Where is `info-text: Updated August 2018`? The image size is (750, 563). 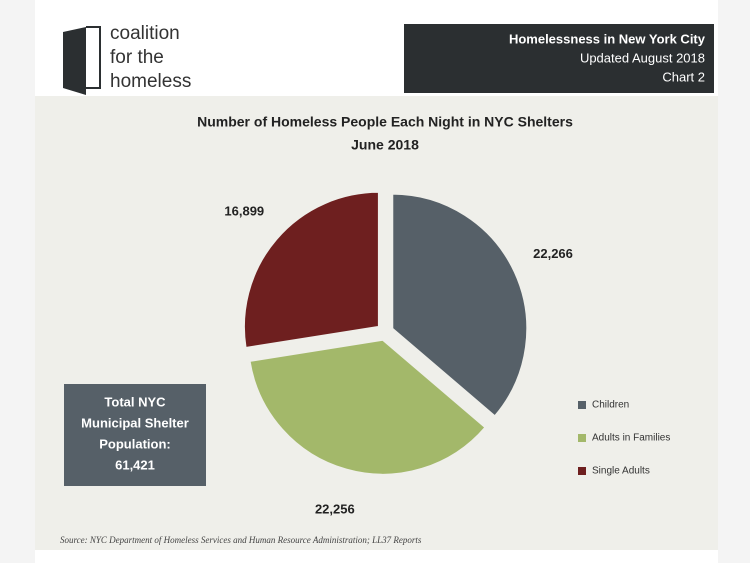
info-text: Updated August 2018 is located at coordinates (642, 57).